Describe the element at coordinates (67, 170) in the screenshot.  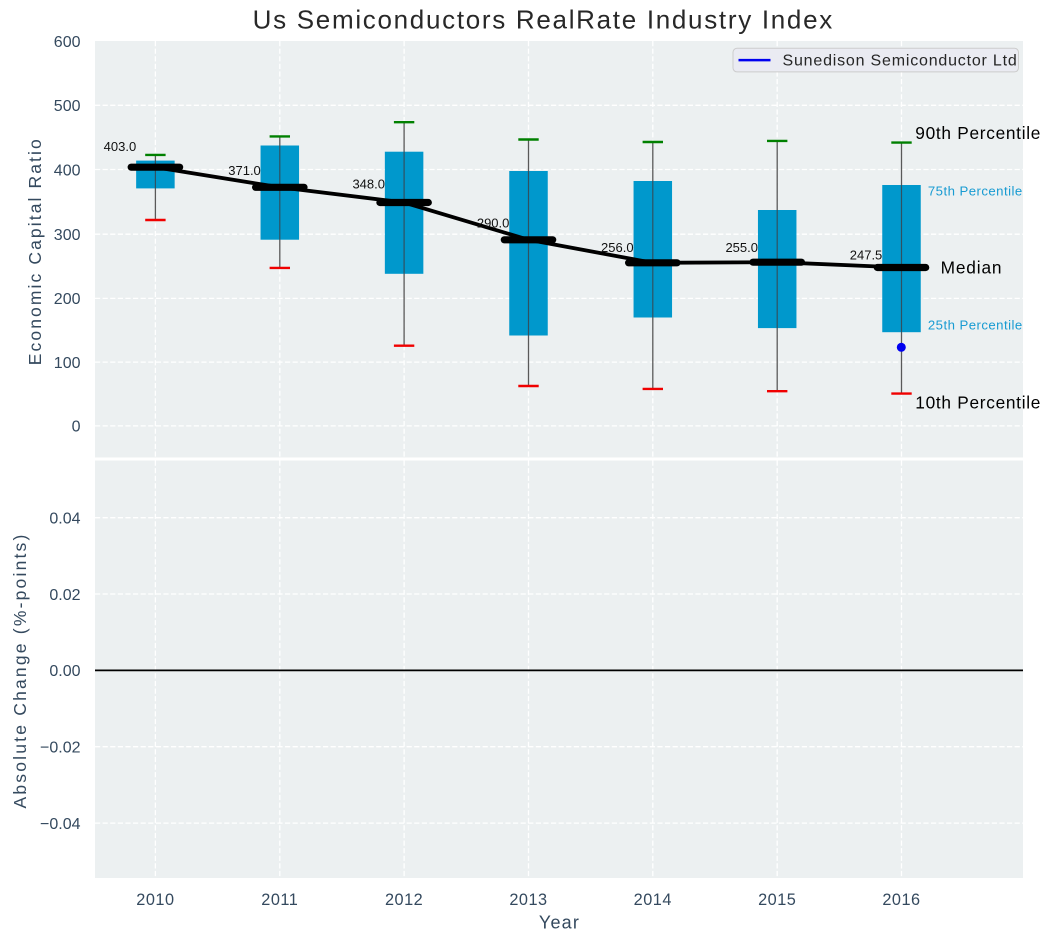
I see `svg-text: 400` at that location.